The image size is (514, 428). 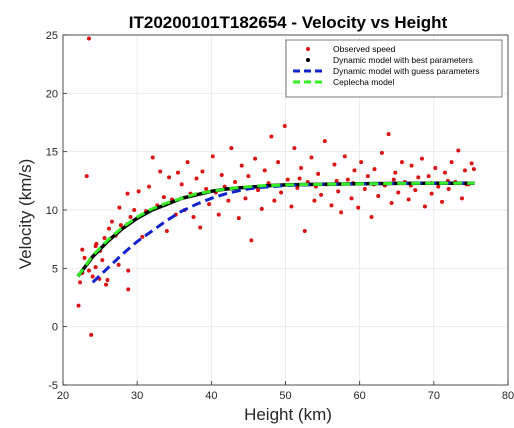 I want to click on y-tick-label: -5, so click(x=53, y=386).